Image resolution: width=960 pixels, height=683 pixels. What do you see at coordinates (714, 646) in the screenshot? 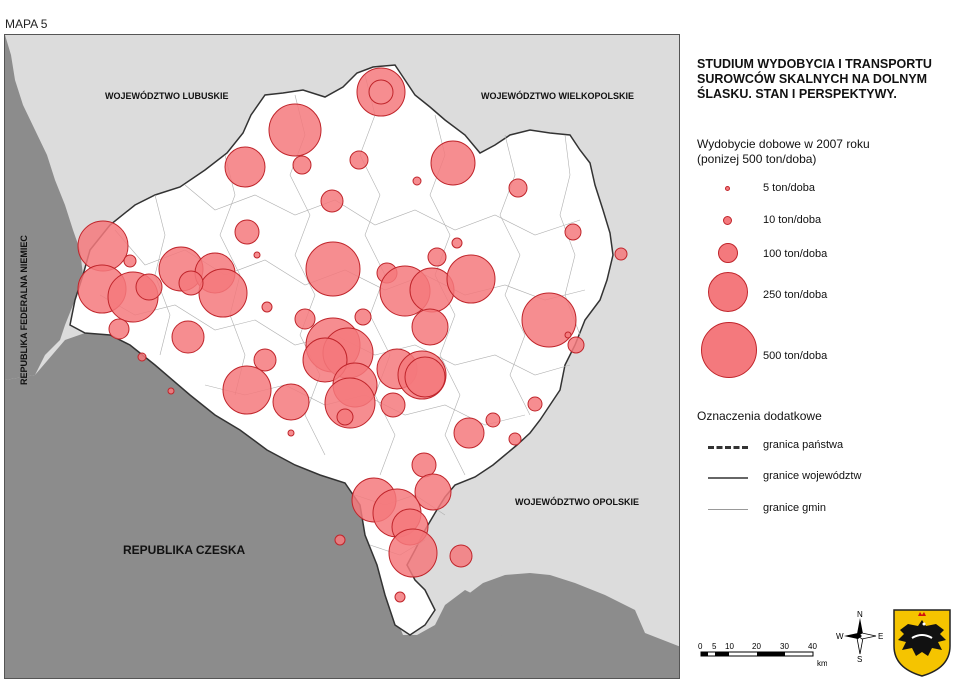
I see `scale-tick-5: 5` at bounding box center [714, 646].